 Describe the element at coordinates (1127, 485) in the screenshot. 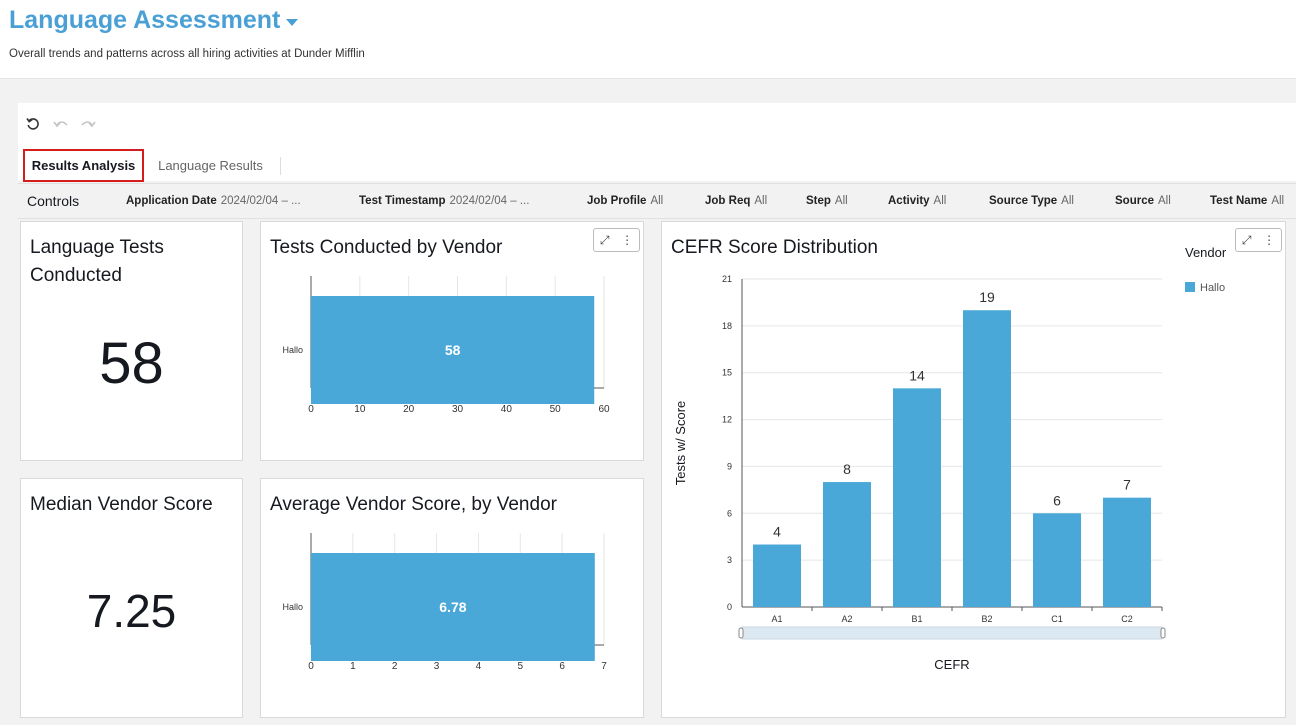

I see `data-label: 7` at that location.